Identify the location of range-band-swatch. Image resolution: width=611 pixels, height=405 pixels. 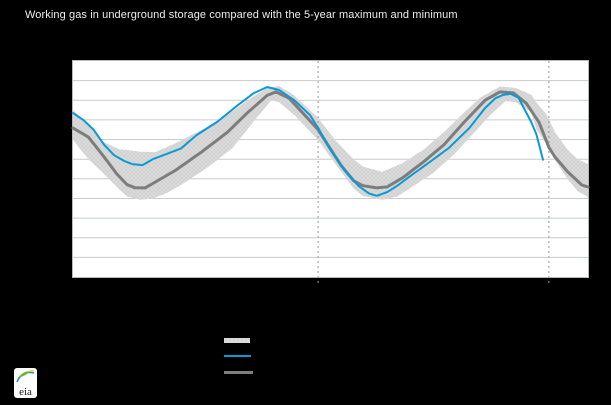
(237, 340).